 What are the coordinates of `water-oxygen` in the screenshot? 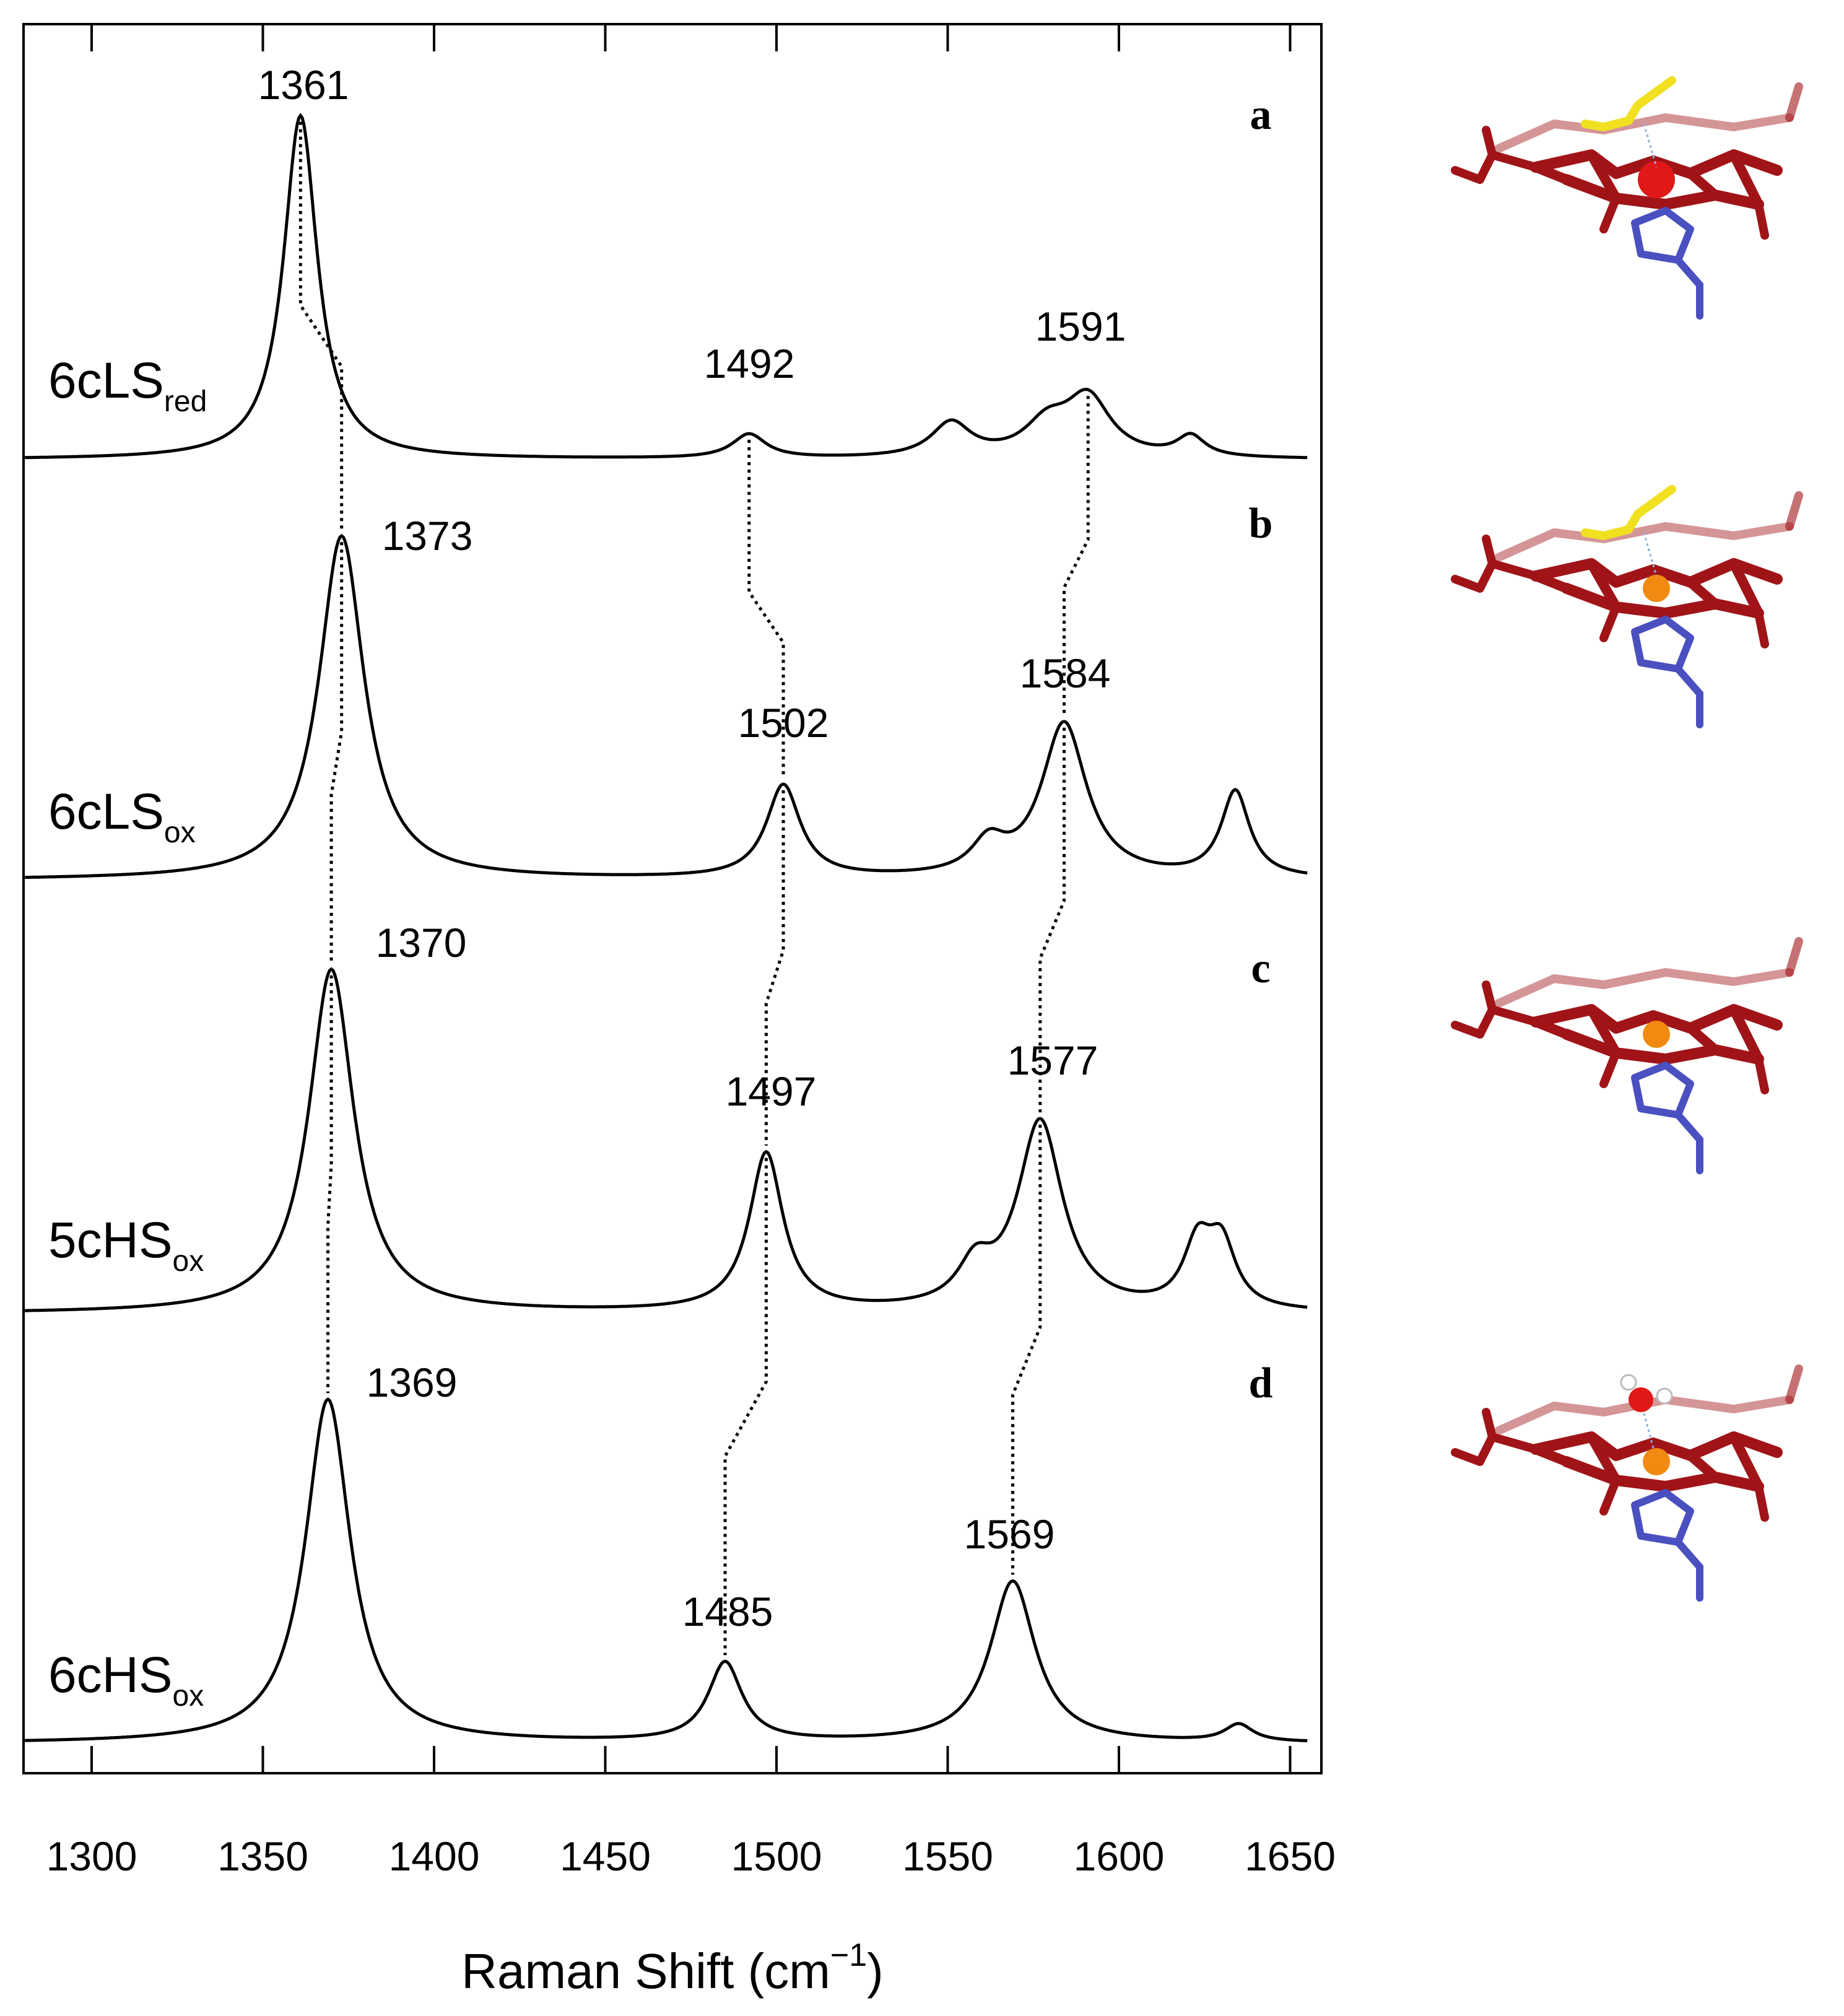 It's located at (1641, 1399).